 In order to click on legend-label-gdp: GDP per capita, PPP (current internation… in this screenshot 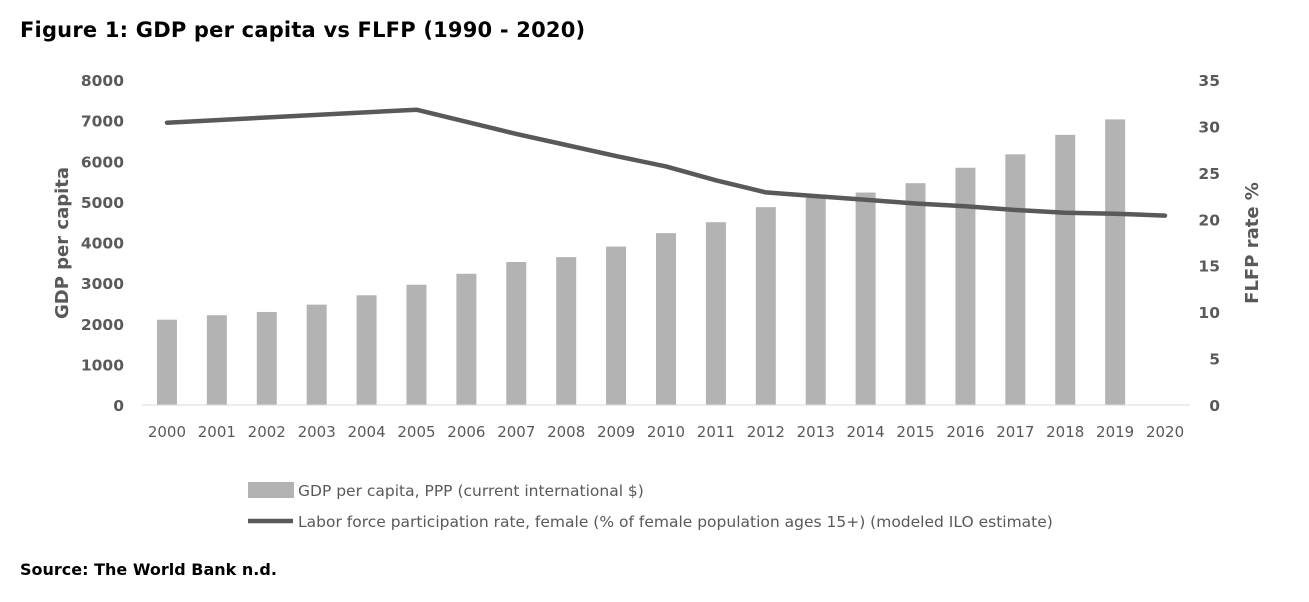, I will do `click(471, 491)`.